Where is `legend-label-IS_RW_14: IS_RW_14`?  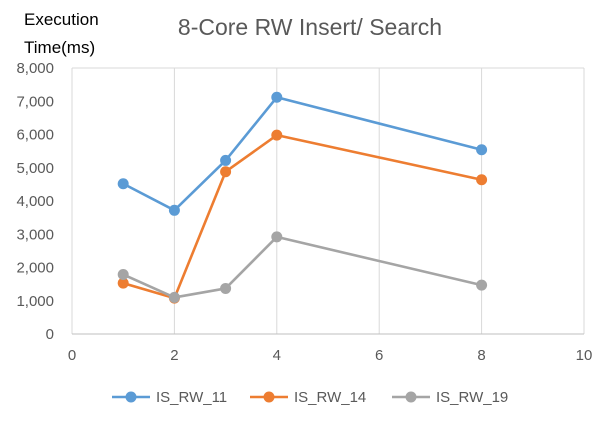
legend-label-IS_RW_14: IS_RW_14 is located at coordinates (330, 397).